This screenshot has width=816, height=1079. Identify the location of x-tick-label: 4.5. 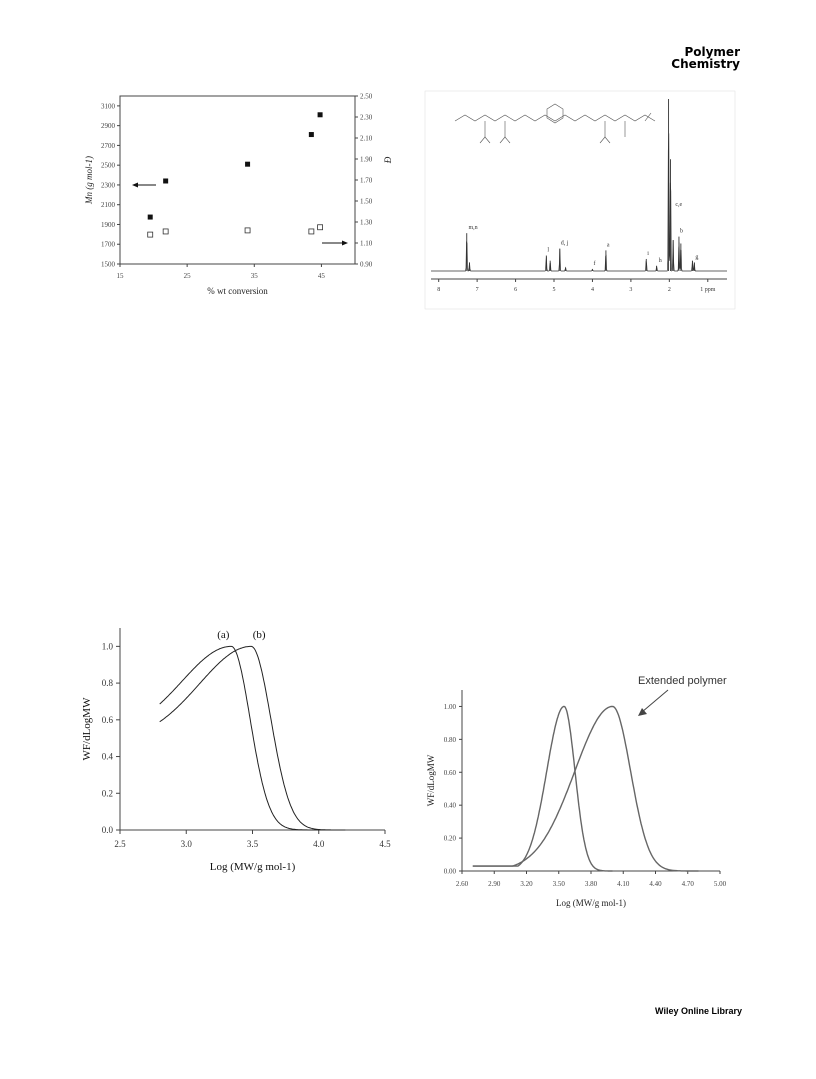
(385, 844).